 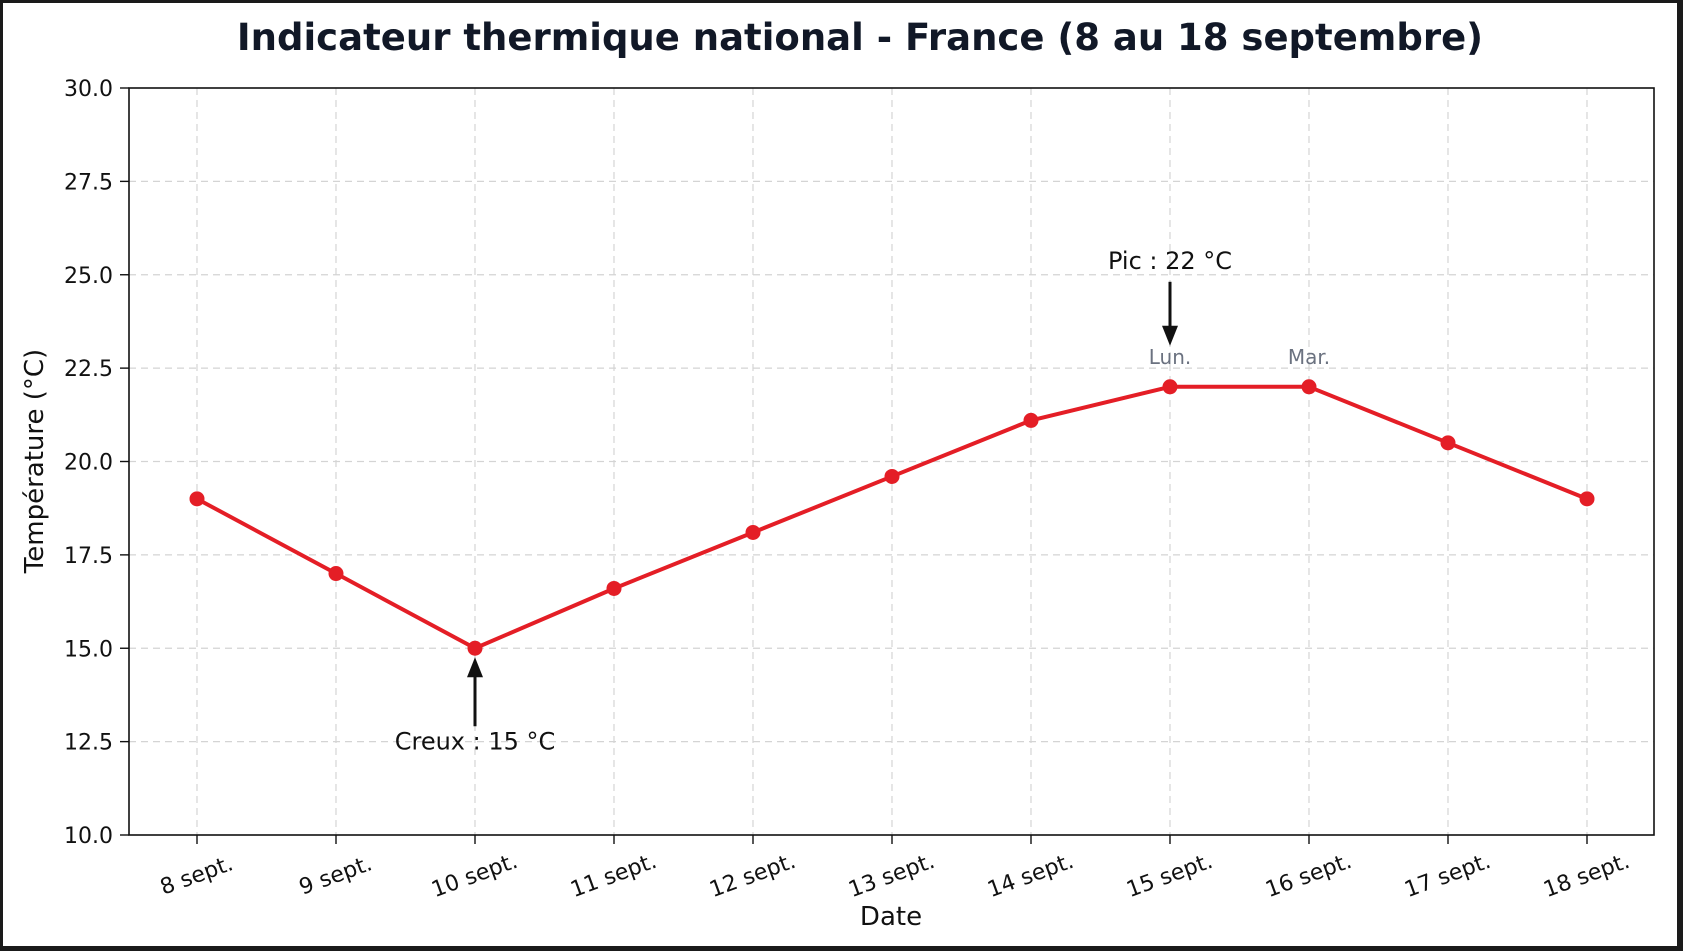 I want to click on x-tick-label: 15 sept., so click(x=1169, y=876).